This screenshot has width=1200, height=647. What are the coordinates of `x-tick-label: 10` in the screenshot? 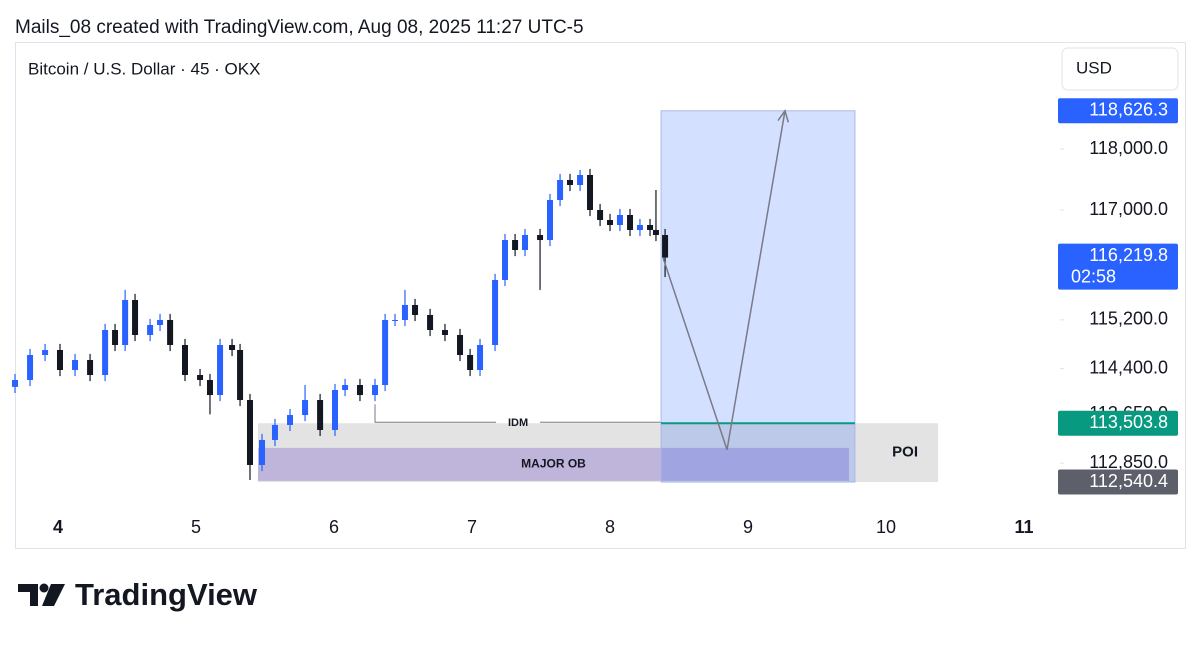 It's located at (886, 527).